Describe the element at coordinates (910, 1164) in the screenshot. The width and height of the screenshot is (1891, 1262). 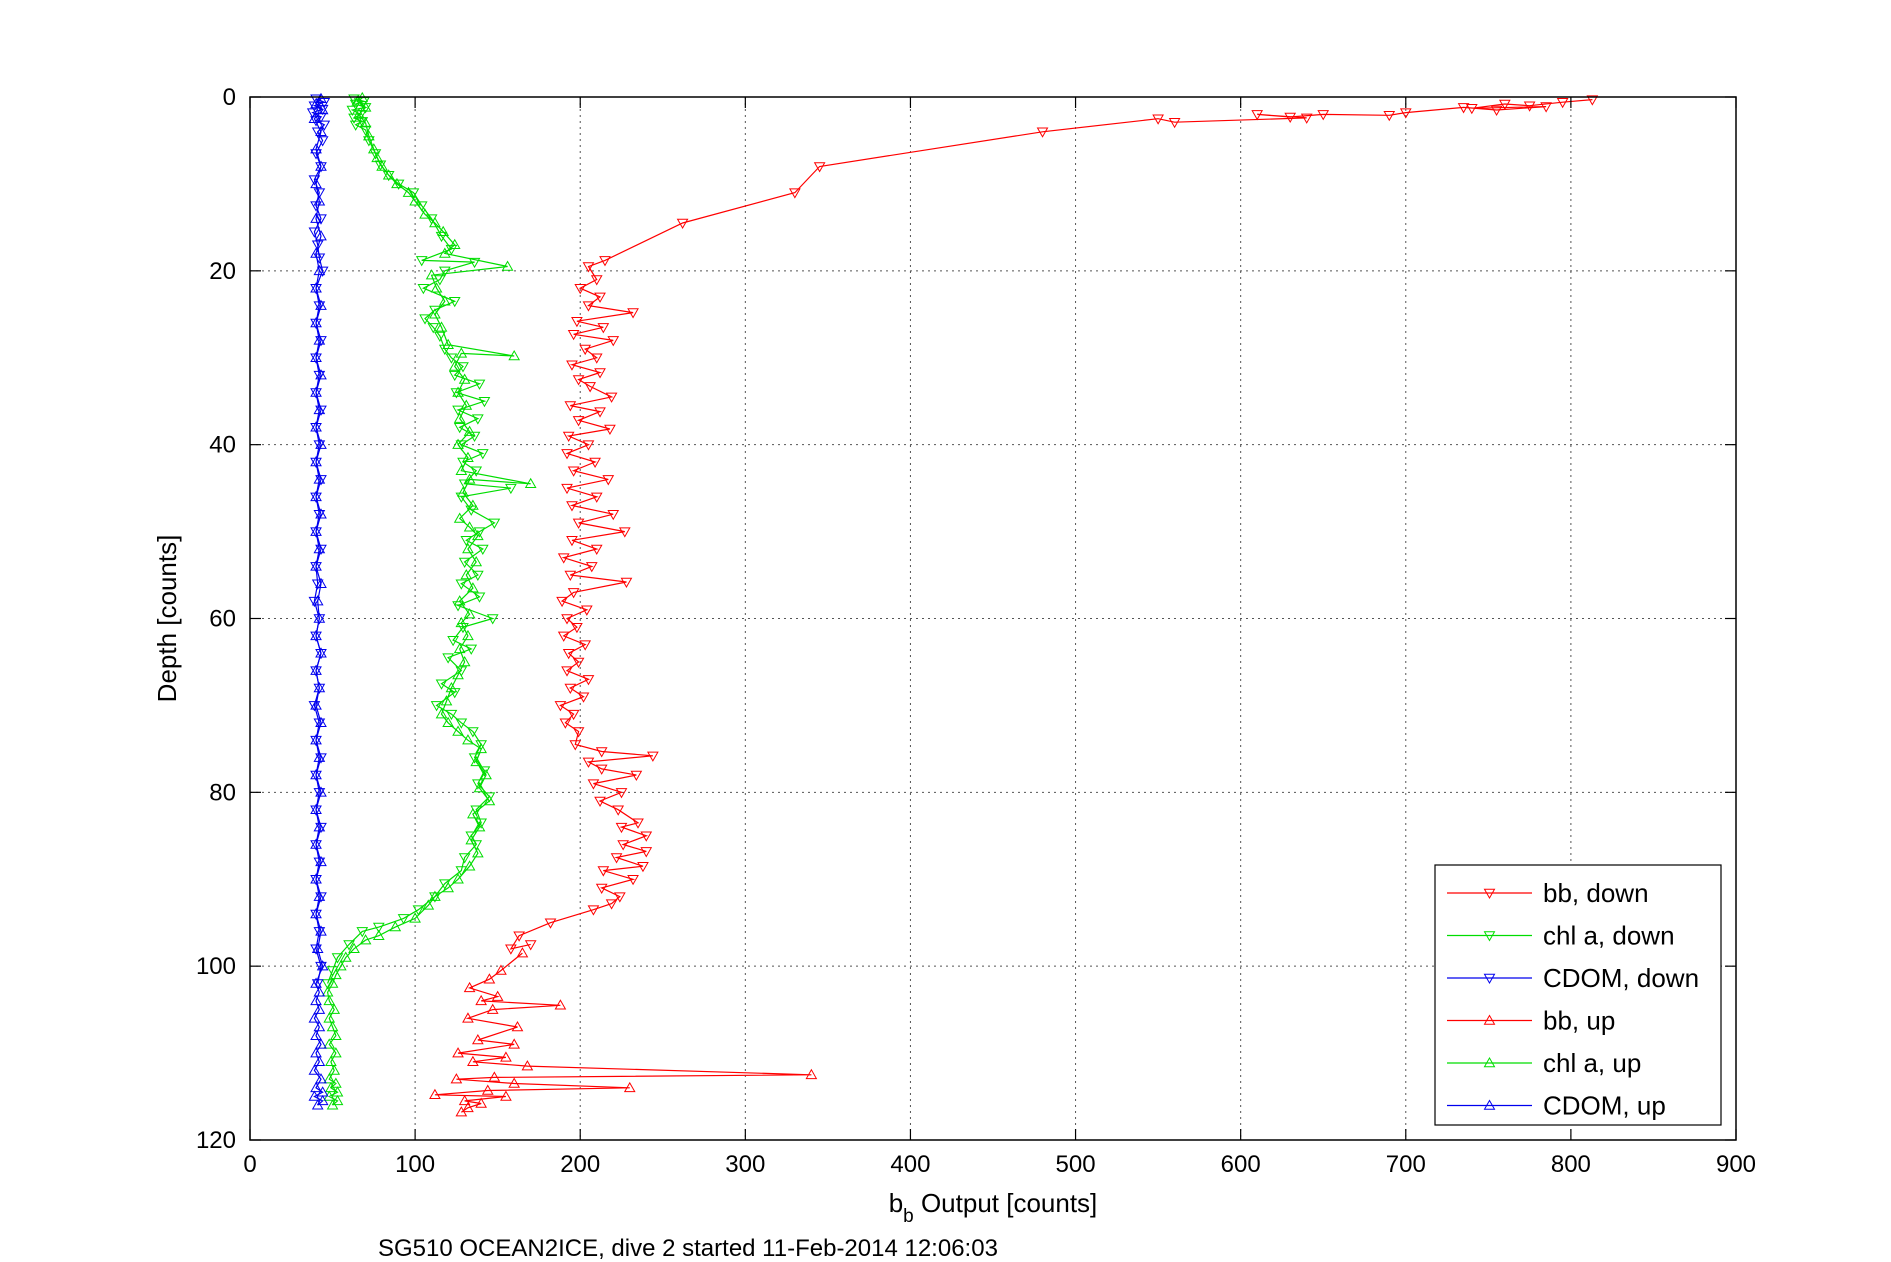
I see `x-tick-label: 400` at that location.